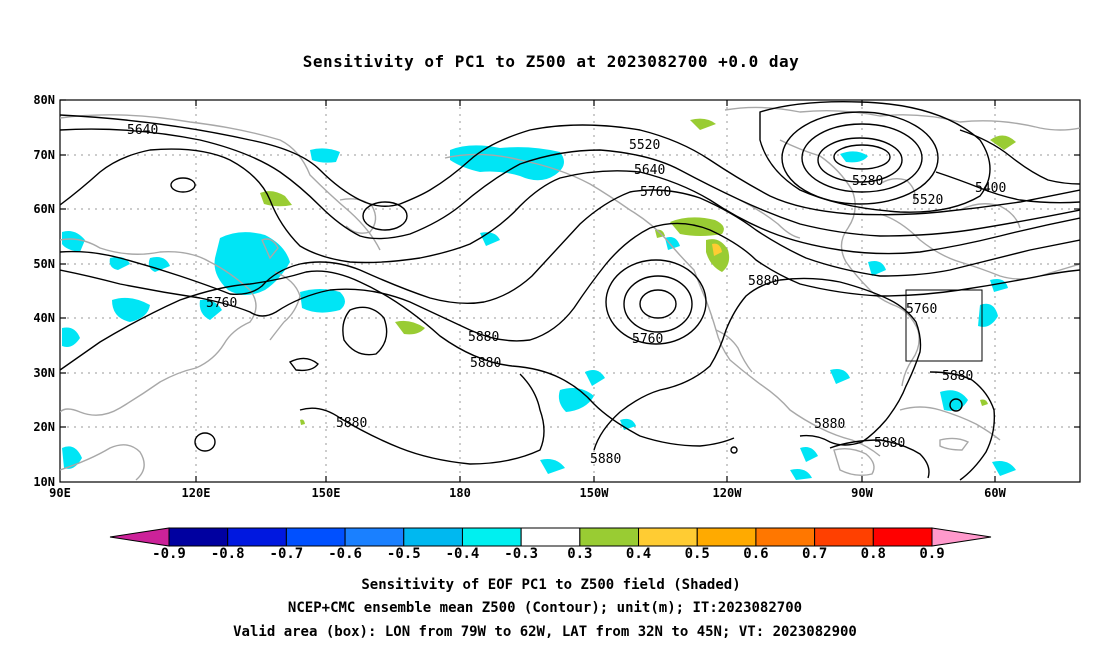 This screenshot has height=650, width=1100. What do you see at coordinates (944, 325) in the screenshot?
I see `valid-area-box` at bounding box center [944, 325].